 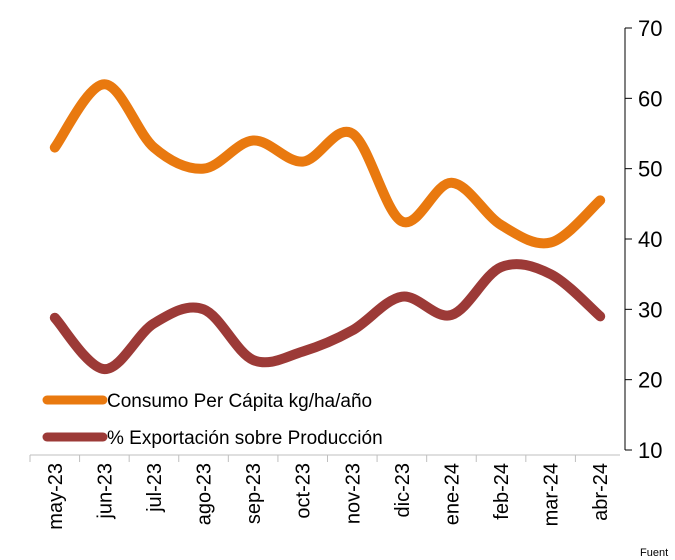 What do you see at coordinates (239, 401) in the screenshot?
I see `legend-label: Consumo Per Cápita kg/ha/año` at bounding box center [239, 401].